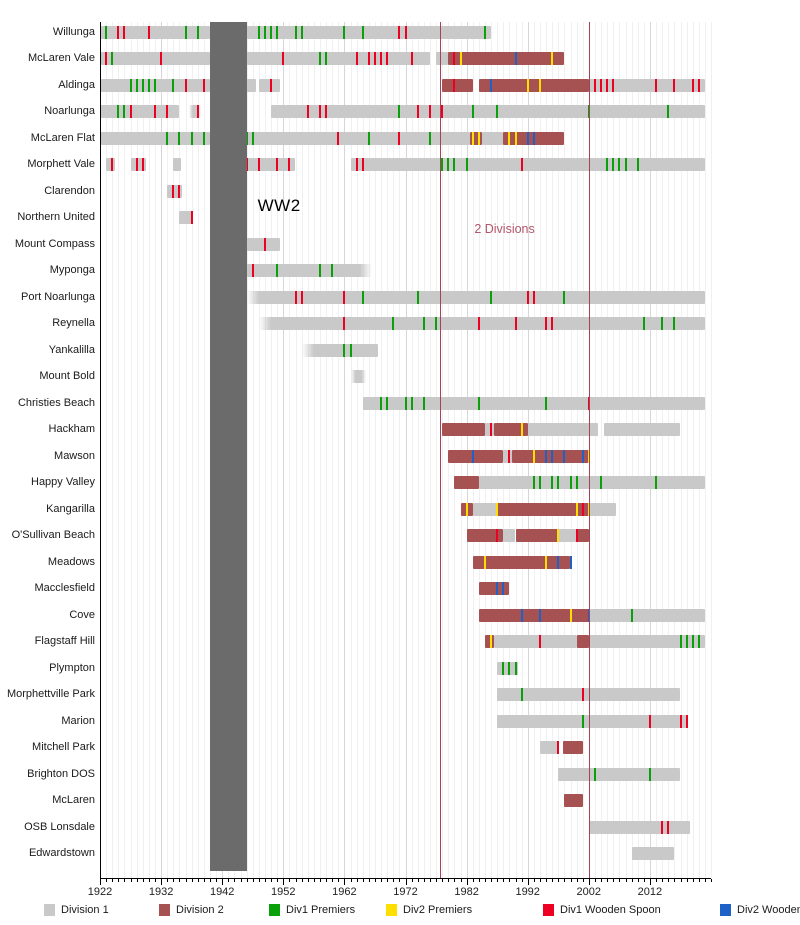 The image size is (800, 925). I want to click on club-label: Reynella, so click(73, 323).